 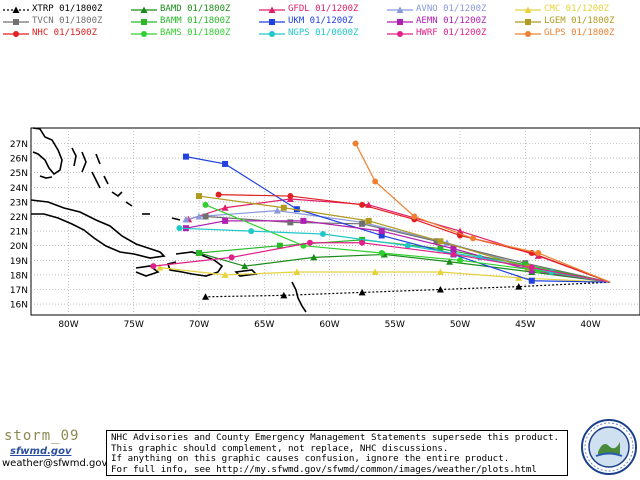 I want to click on lon-label: 75W, so click(x=134, y=325).